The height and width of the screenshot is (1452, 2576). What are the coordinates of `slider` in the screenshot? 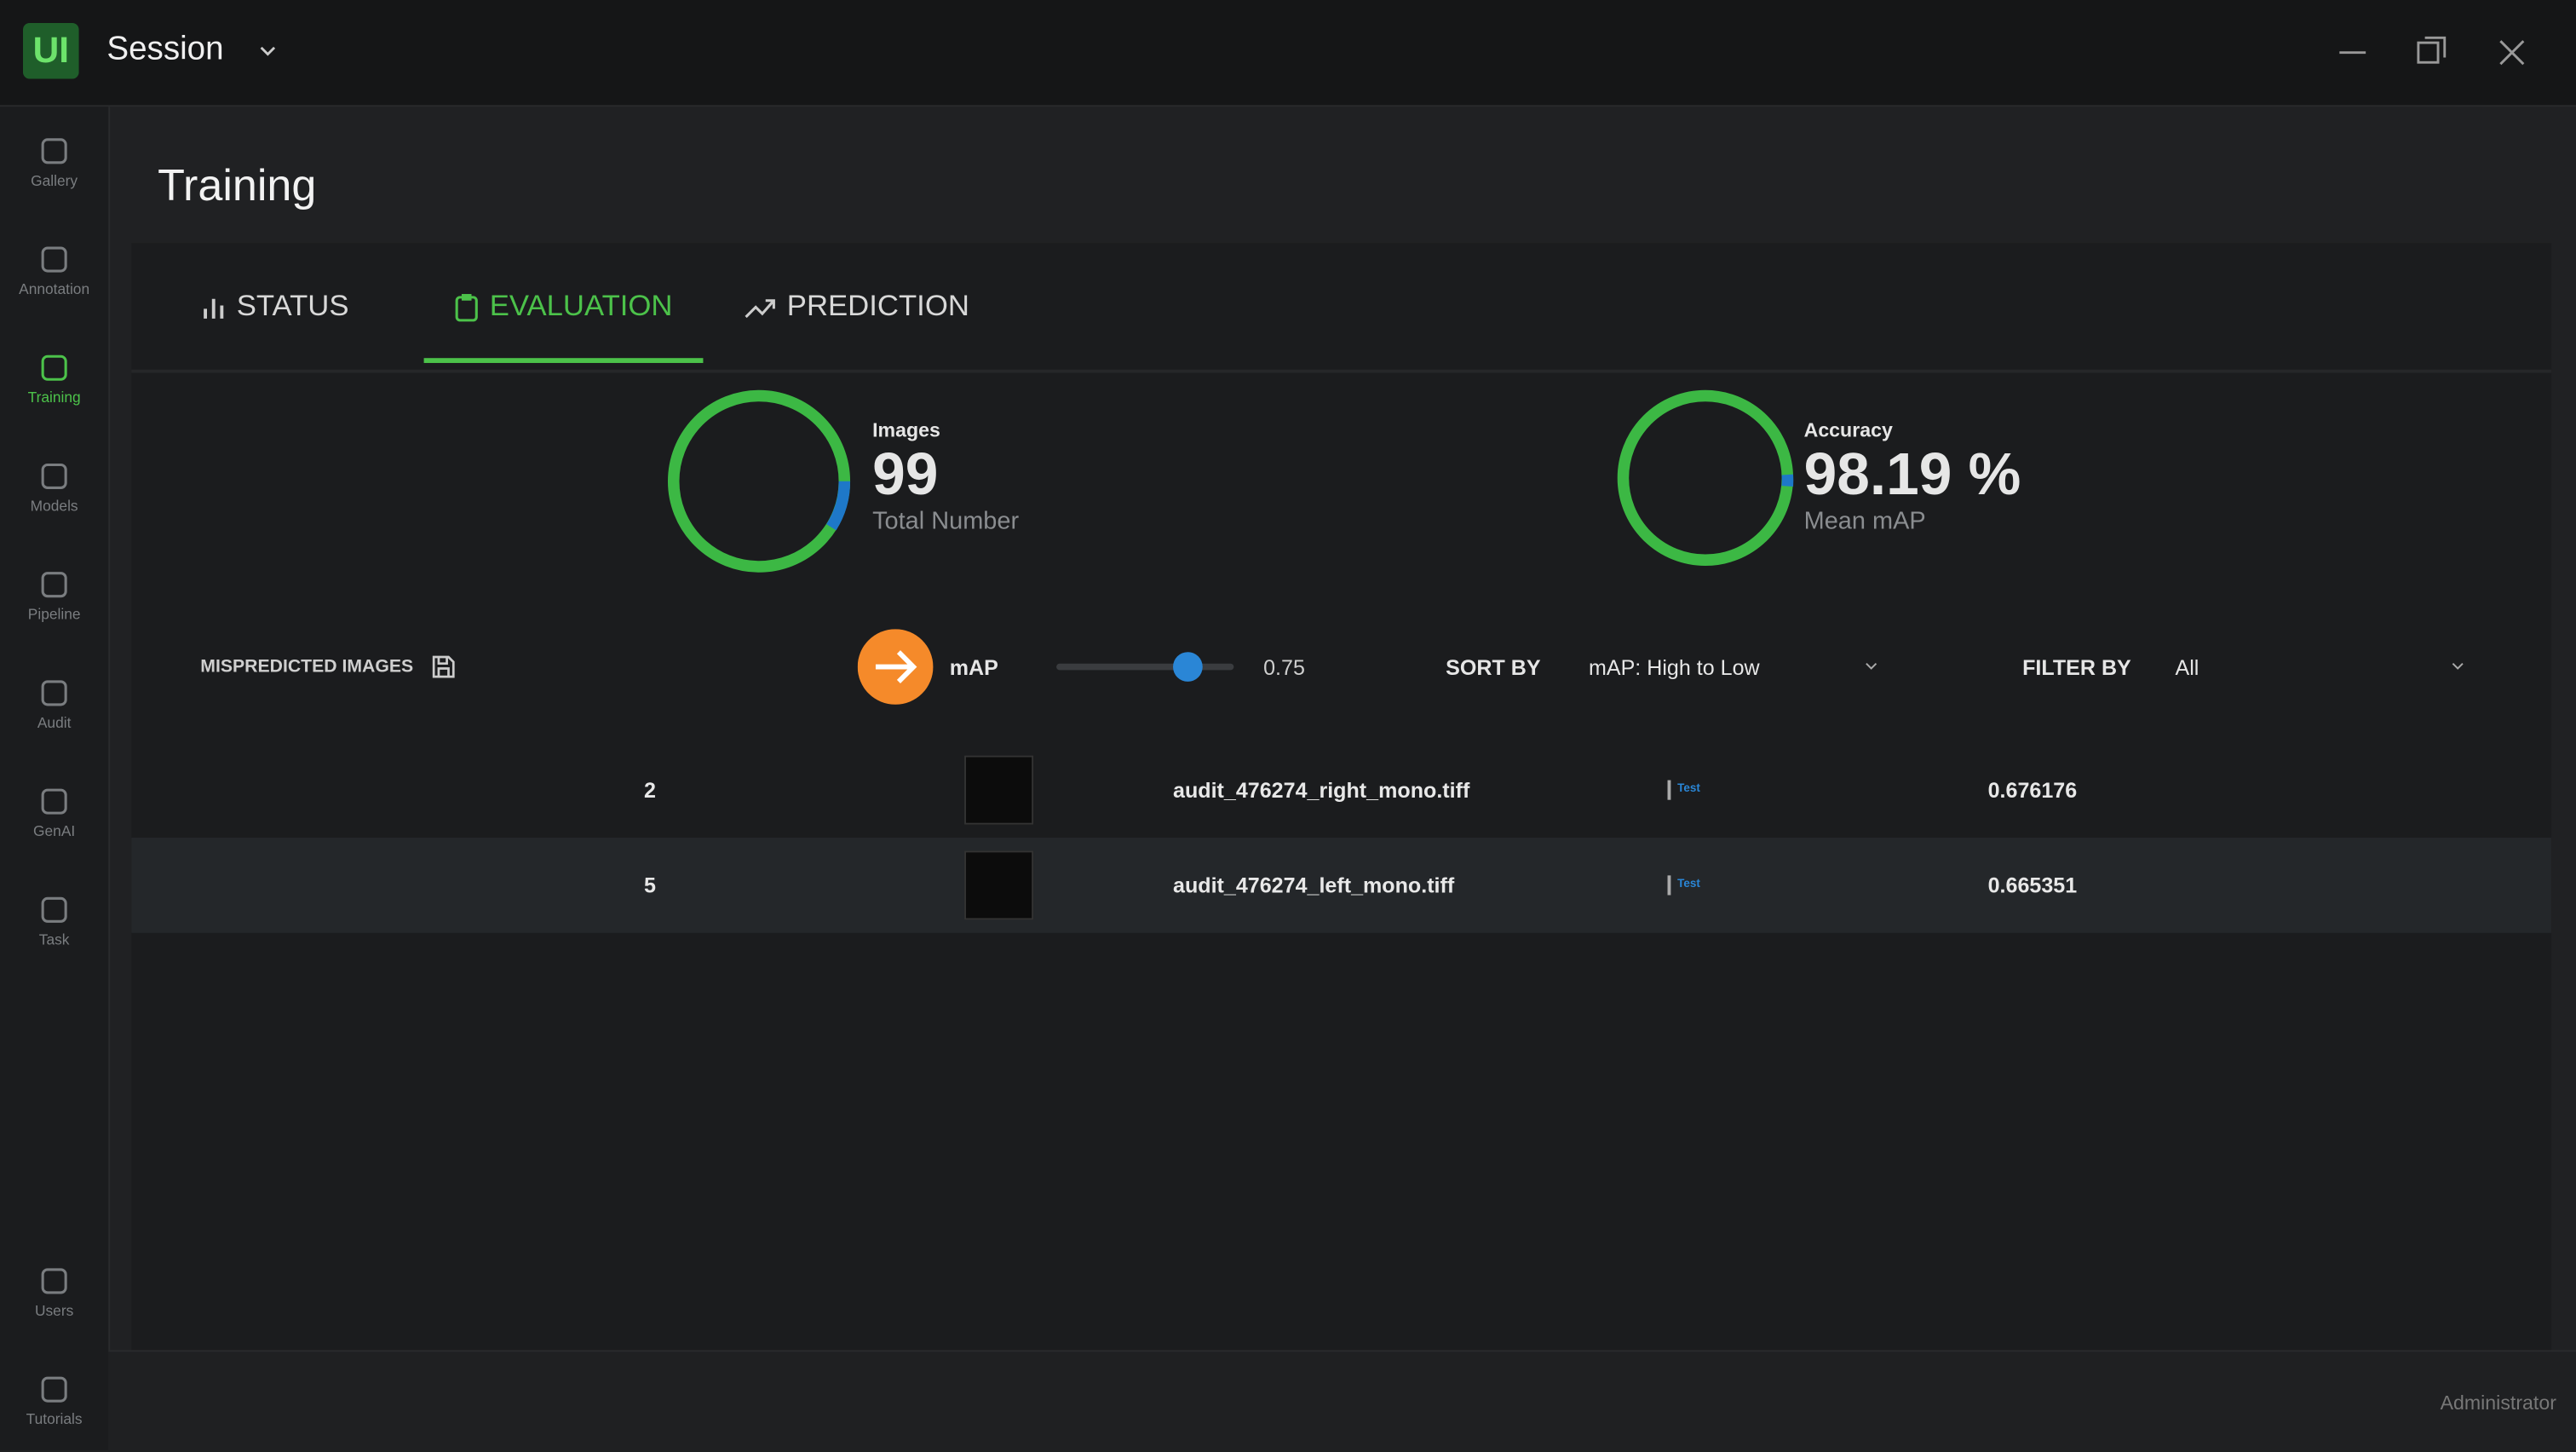 It's located at (1146, 666).